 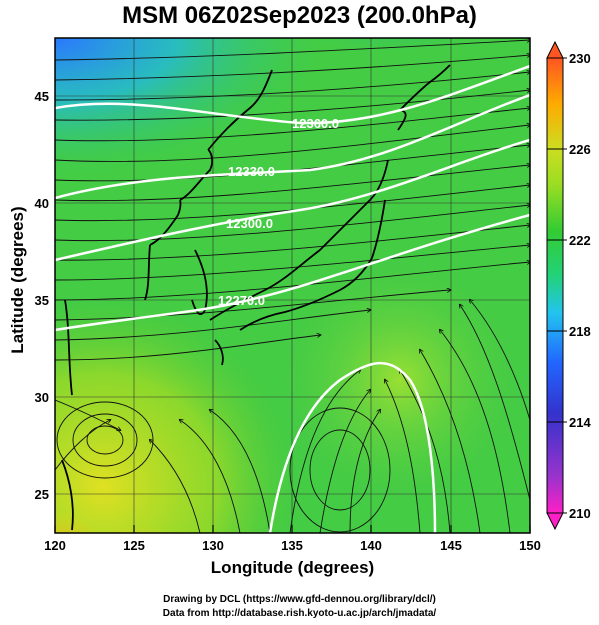 I want to click on y-tick-label: 25, so click(x=42, y=494).